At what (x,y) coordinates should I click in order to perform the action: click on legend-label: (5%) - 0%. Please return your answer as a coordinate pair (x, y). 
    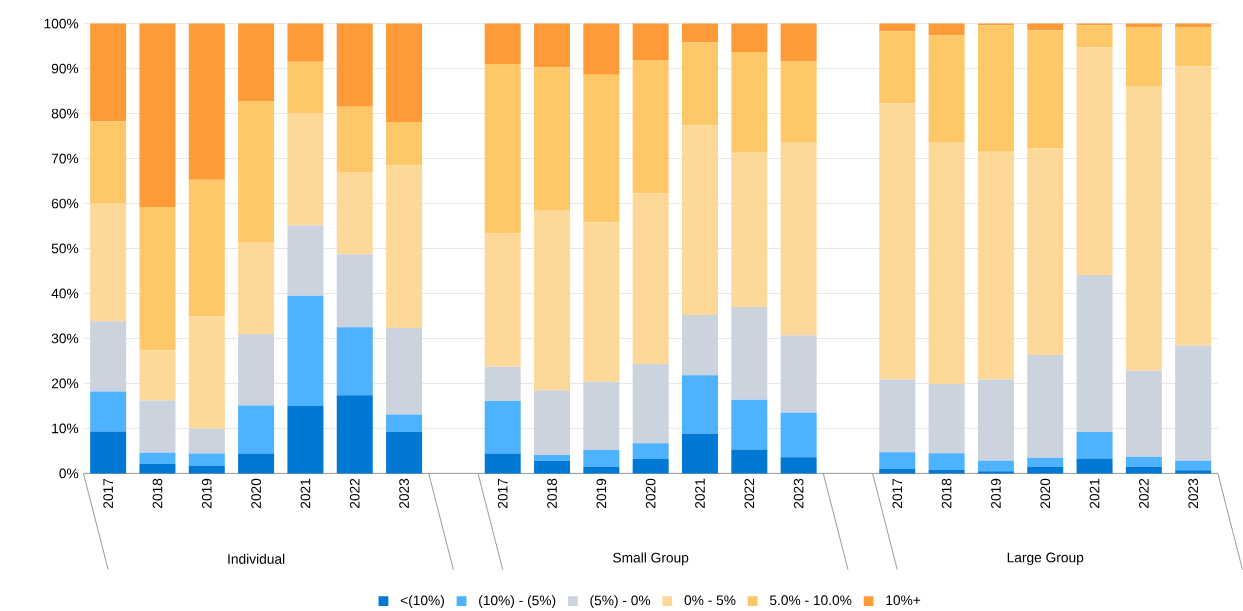
    Looking at the image, I should click on (620, 601).